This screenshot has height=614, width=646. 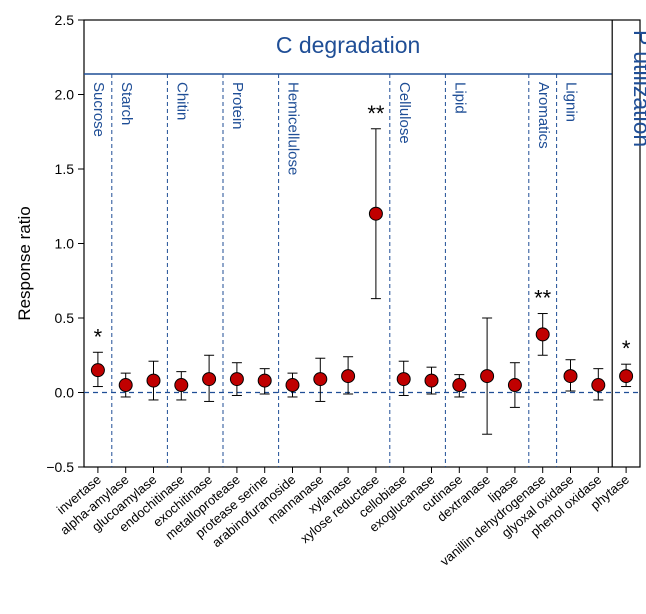 What do you see at coordinates (65, 393) in the screenshot?
I see `y-tick-label: 0.0` at bounding box center [65, 393].